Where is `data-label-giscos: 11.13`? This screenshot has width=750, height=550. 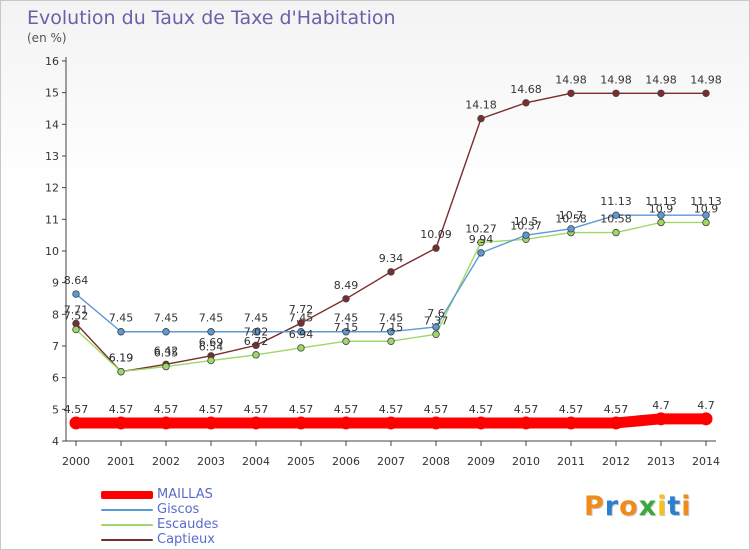
data-label-giscos: 11.13 is located at coordinates (616, 201).